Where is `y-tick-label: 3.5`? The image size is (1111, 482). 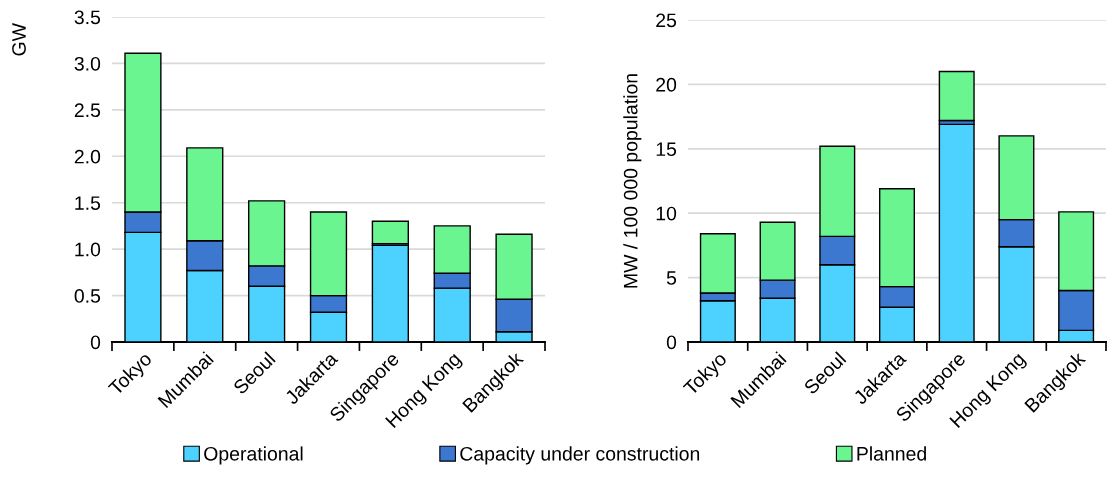
y-tick-label: 3.5 is located at coordinates (87, 17).